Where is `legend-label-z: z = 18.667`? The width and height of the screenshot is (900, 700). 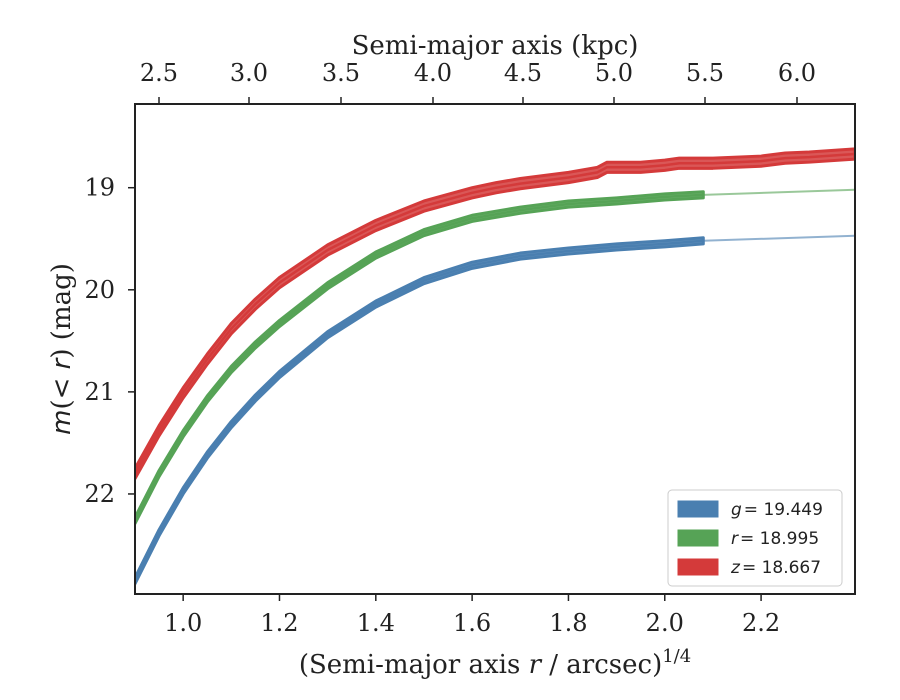 legend-label-z: z = 18.667 is located at coordinates (775, 568).